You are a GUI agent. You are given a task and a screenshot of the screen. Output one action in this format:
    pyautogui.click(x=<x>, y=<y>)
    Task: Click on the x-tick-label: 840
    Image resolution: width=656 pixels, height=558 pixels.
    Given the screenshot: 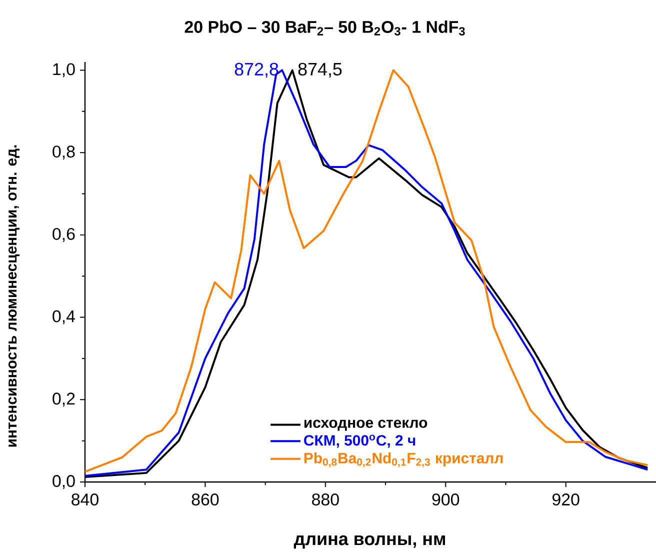 What is the action you would take?
    pyautogui.click(x=85, y=499)
    